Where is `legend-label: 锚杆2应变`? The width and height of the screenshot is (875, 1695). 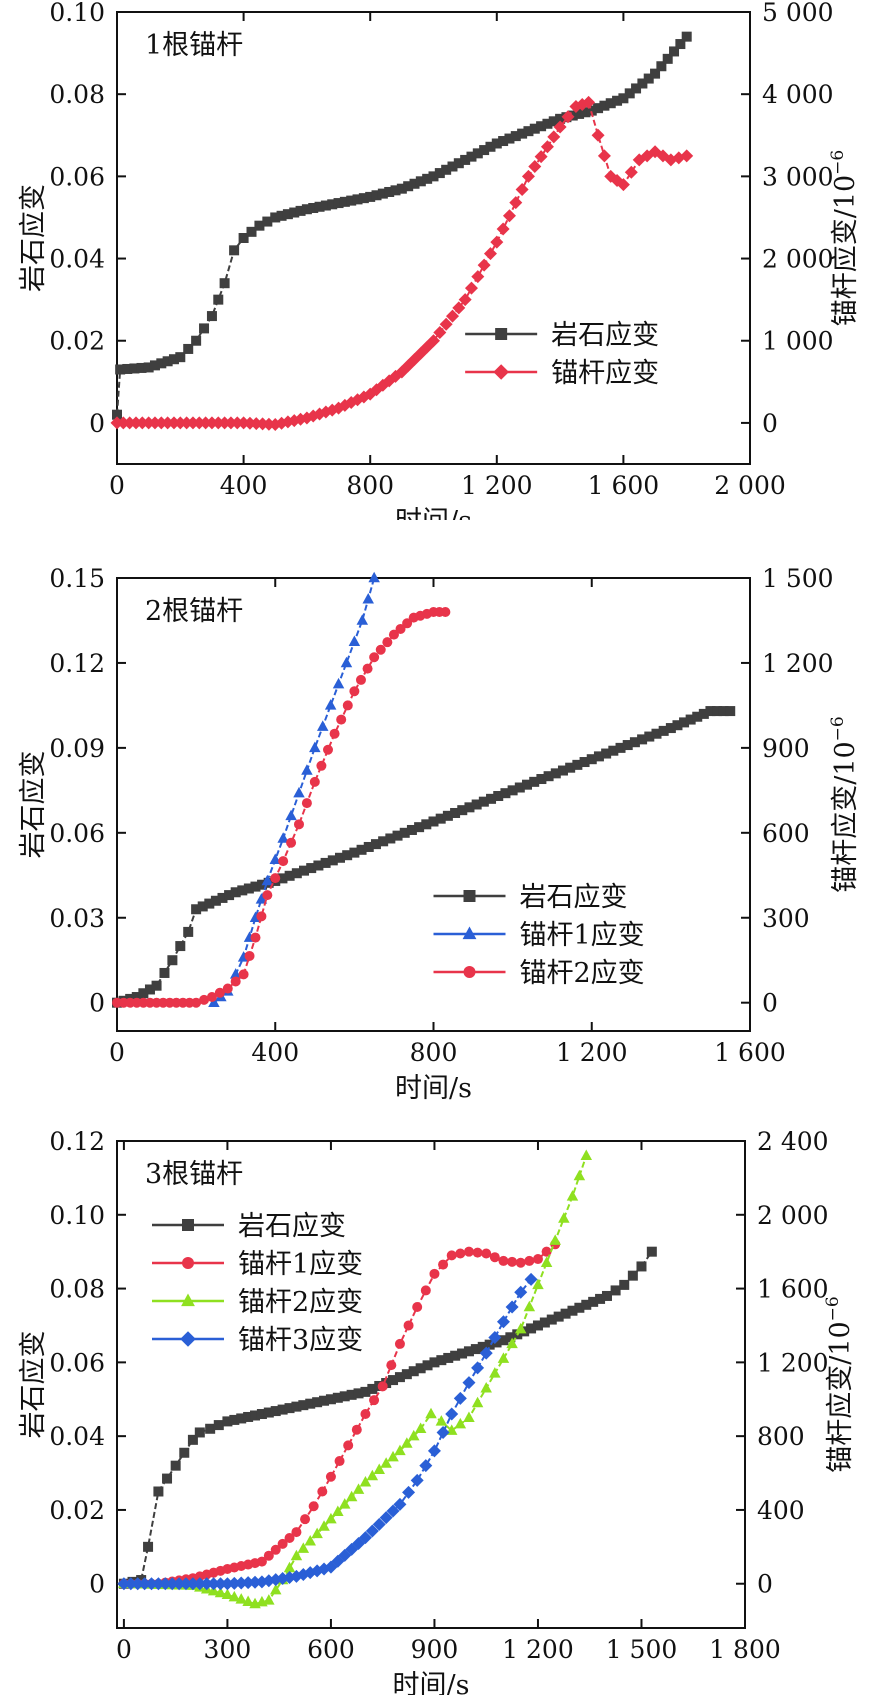
legend-label: 锚杆2应变 is located at coordinates (582, 973).